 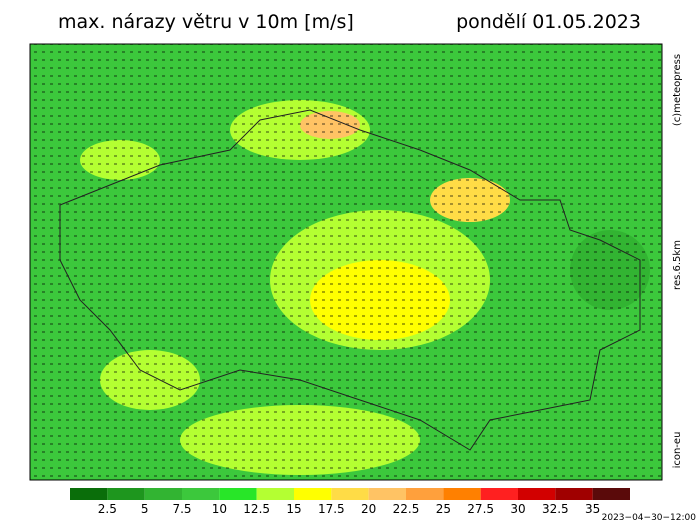 I want to click on legend-label: 27.5, so click(x=480, y=509).